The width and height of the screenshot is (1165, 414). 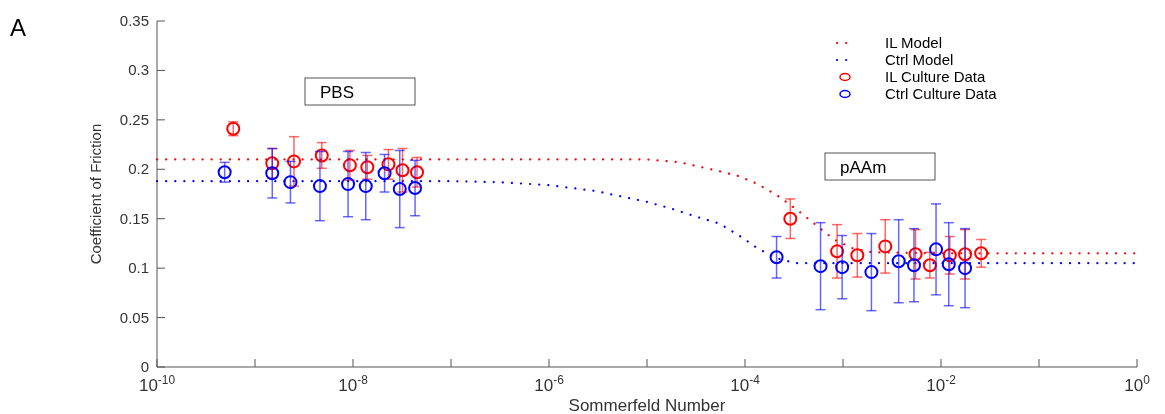 I want to click on x-tick-label: 10$^{-8}$, so click(x=353, y=384).